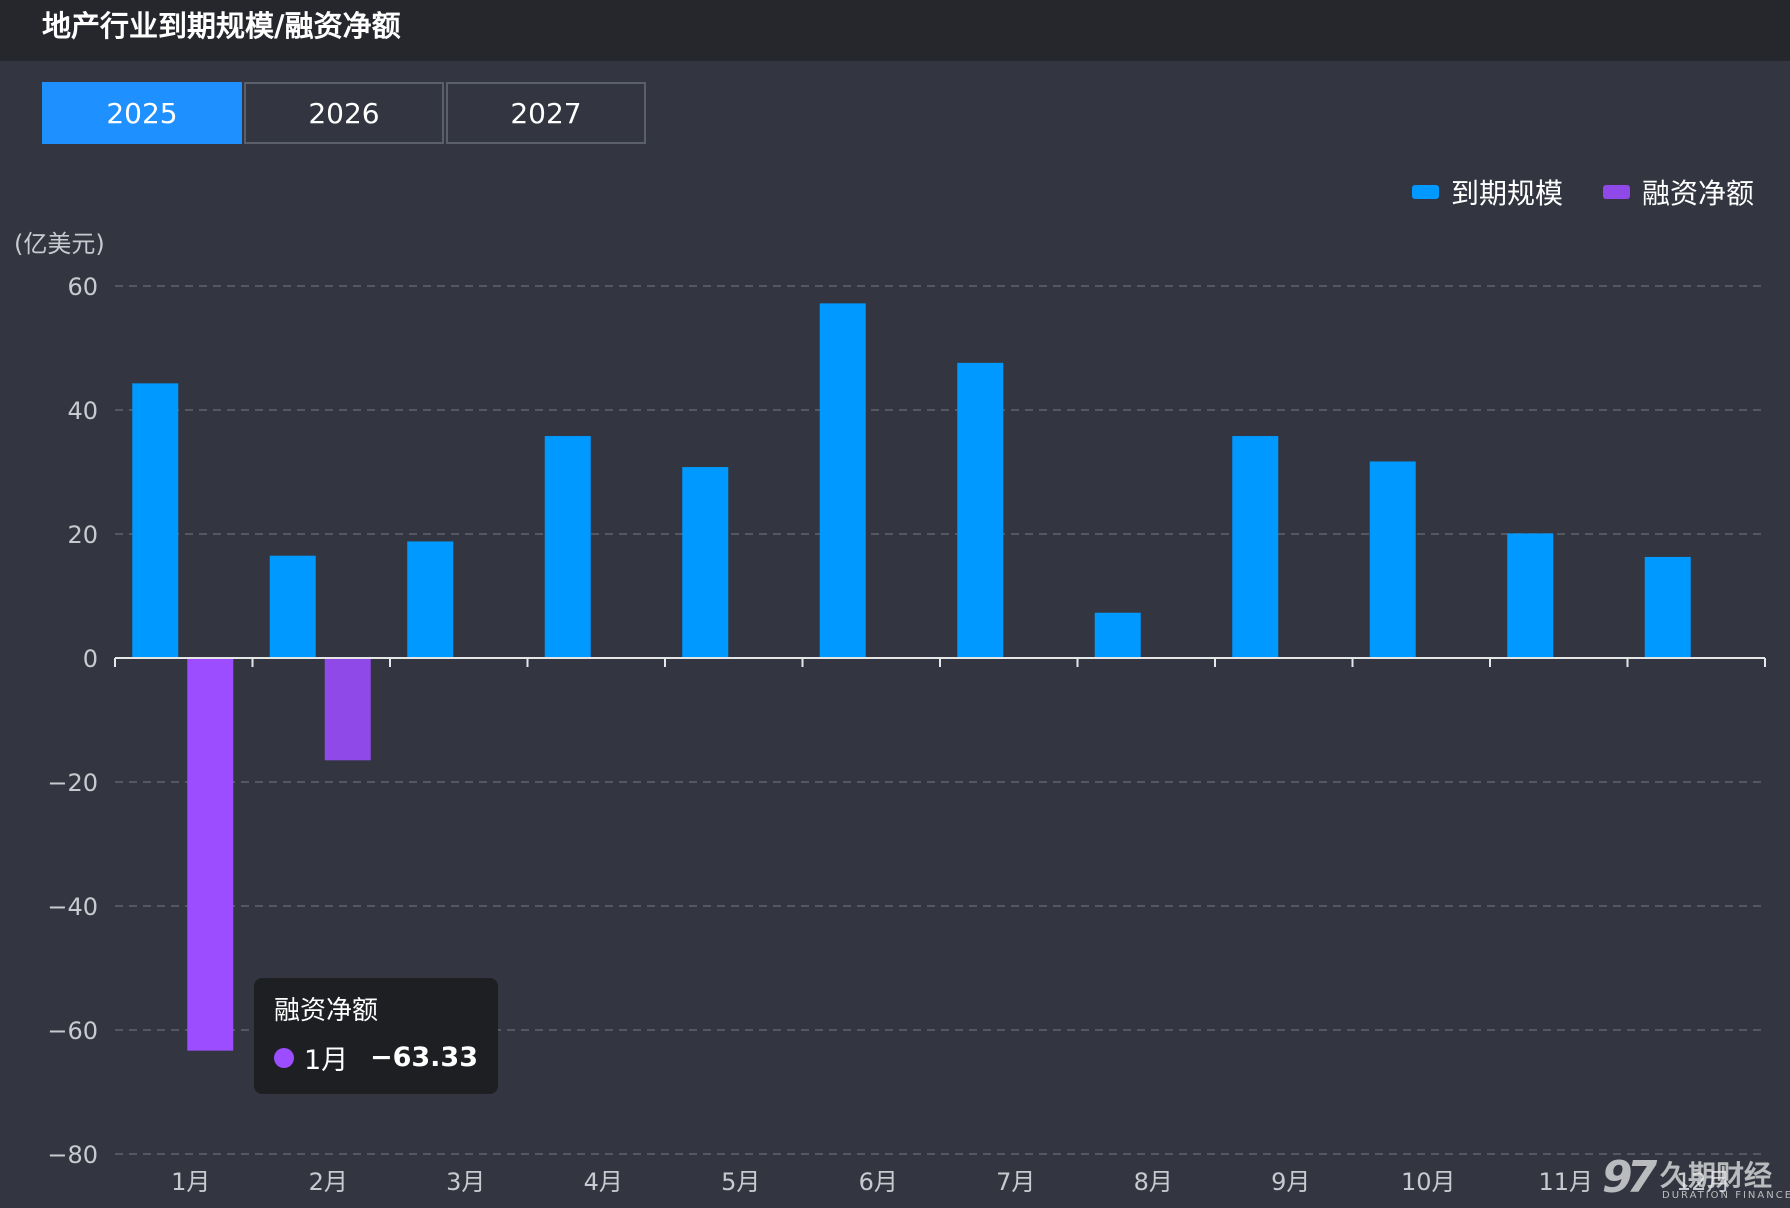 The height and width of the screenshot is (1208, 1790). What do you see at coordinates (546, 113) in the screenshot?
I see `tab-2027: 2027` at bounding box center [546, 113].